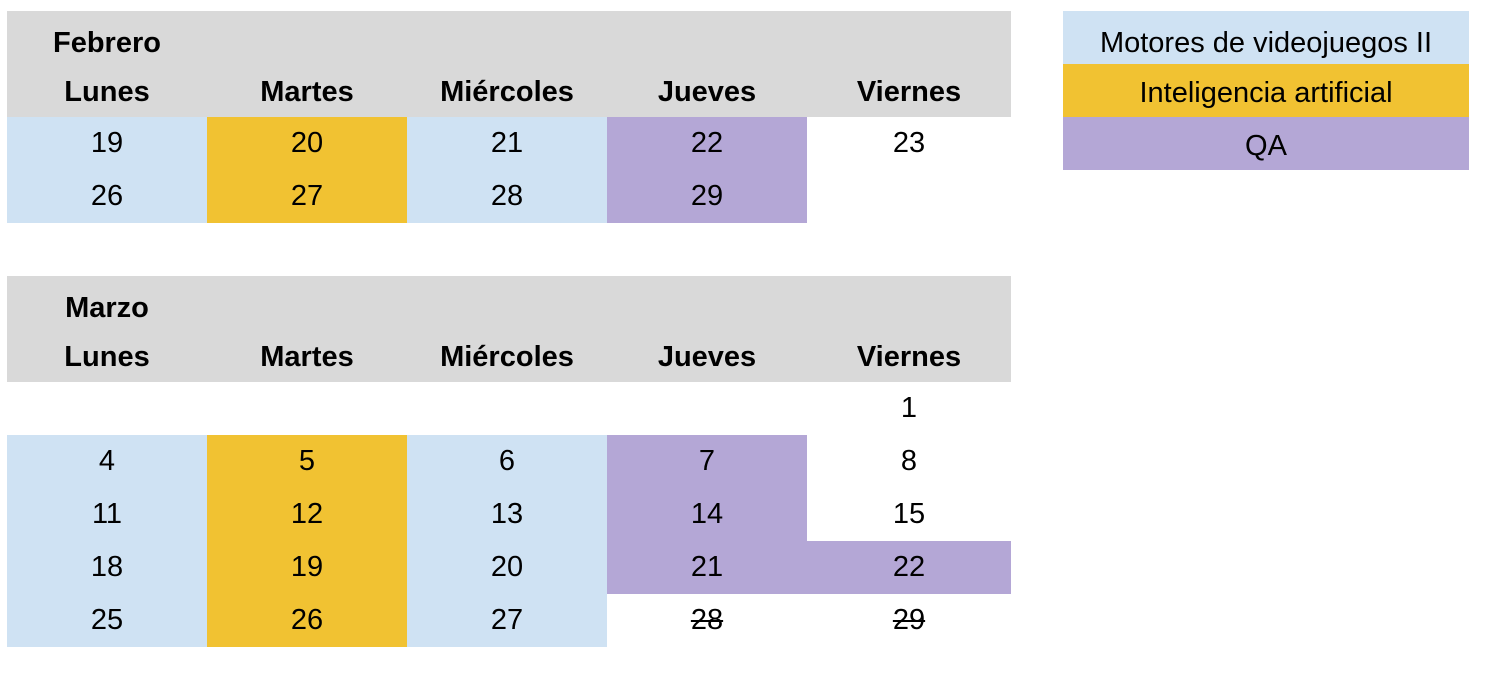  I want to click on day-cell: 13, so click(507, 514).